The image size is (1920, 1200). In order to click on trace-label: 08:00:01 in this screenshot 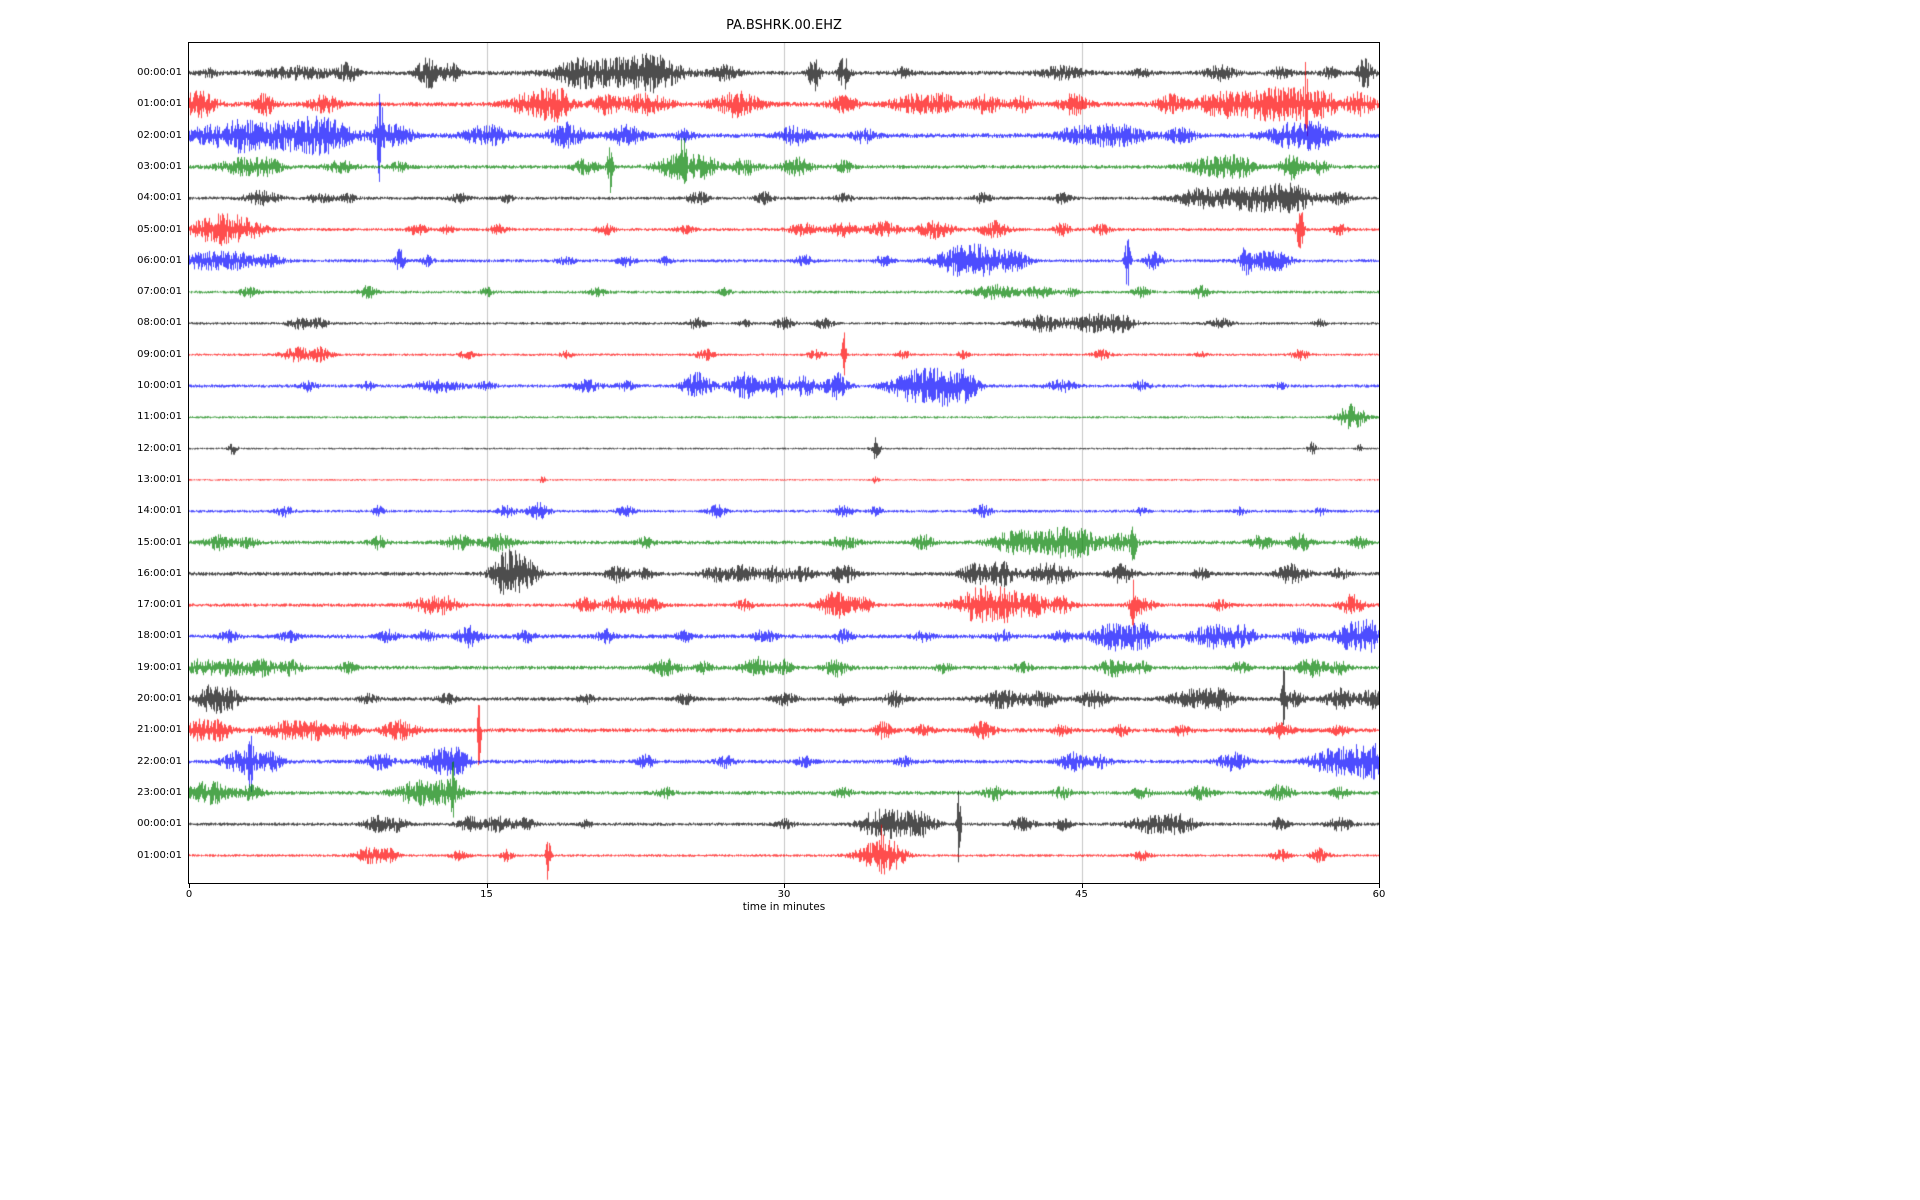, I will do `click(159, 323)`.